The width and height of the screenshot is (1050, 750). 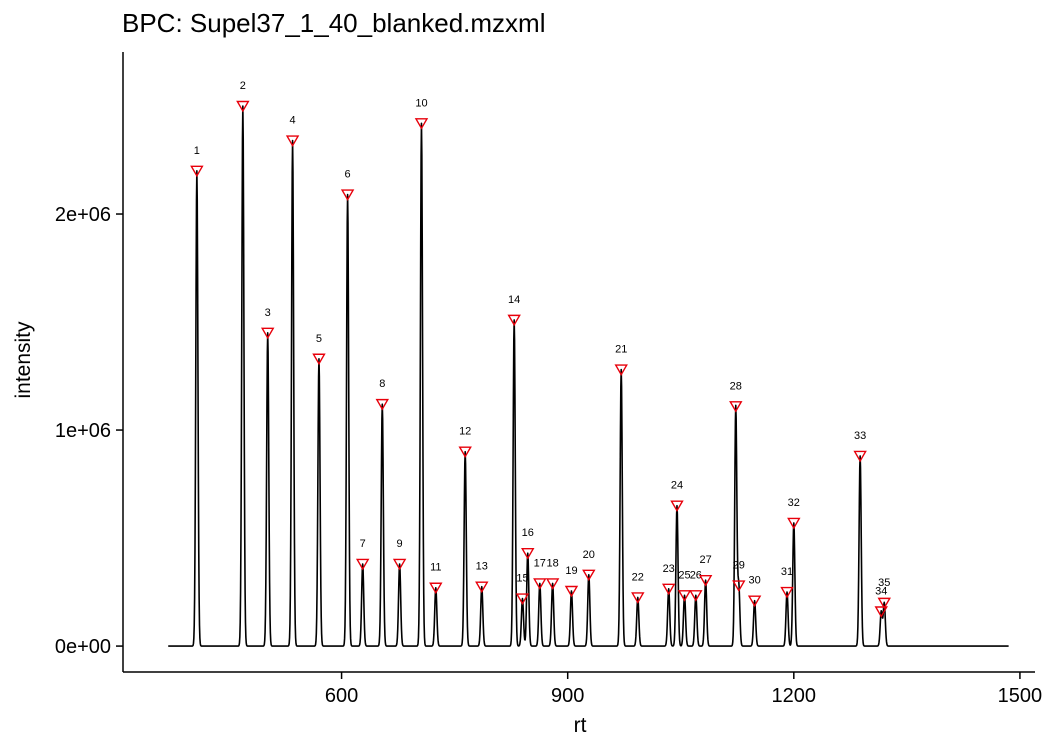 What do you see at coordinates (435, 568) in the screenshot?
I see `peak-label: 11` at bounding box center [435, 568].